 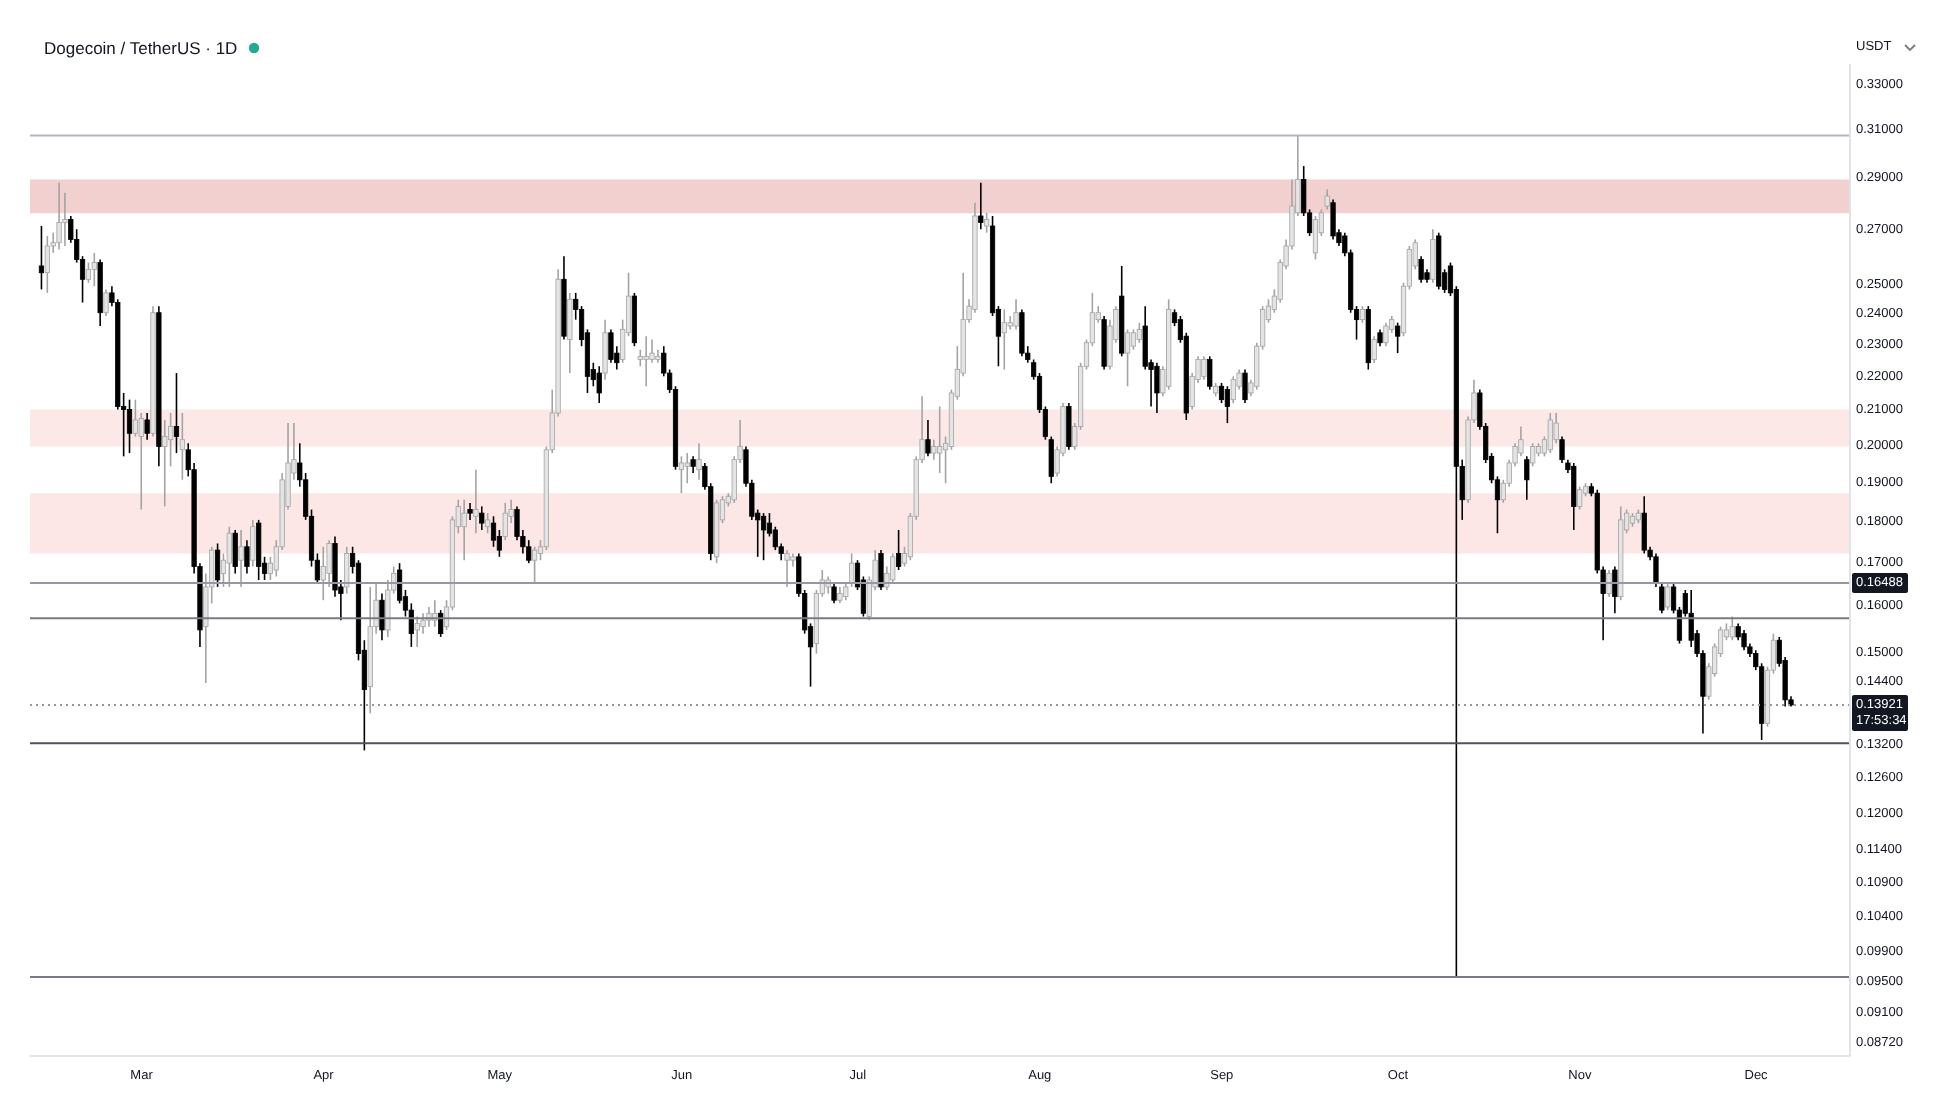 What do you see at coordinates (141, 48) in the screenshot?
I see `chart-title: Dogecoin / TetherUS · 1D` at bounding box center [141, 48].